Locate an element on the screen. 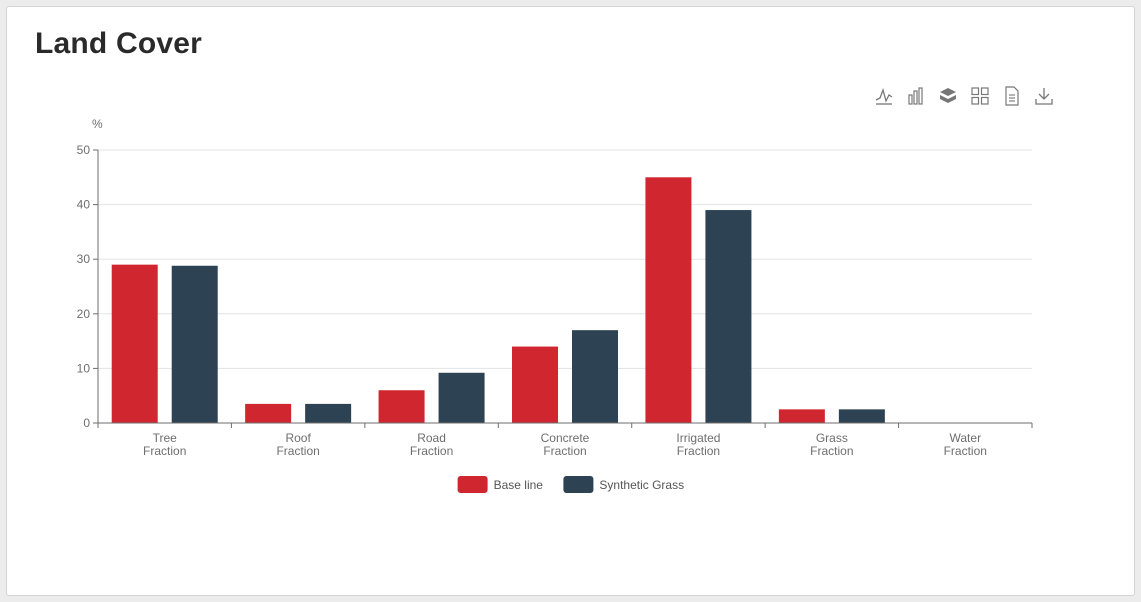  x-tick-label-line: Tree is located at coordinates (165, 438).